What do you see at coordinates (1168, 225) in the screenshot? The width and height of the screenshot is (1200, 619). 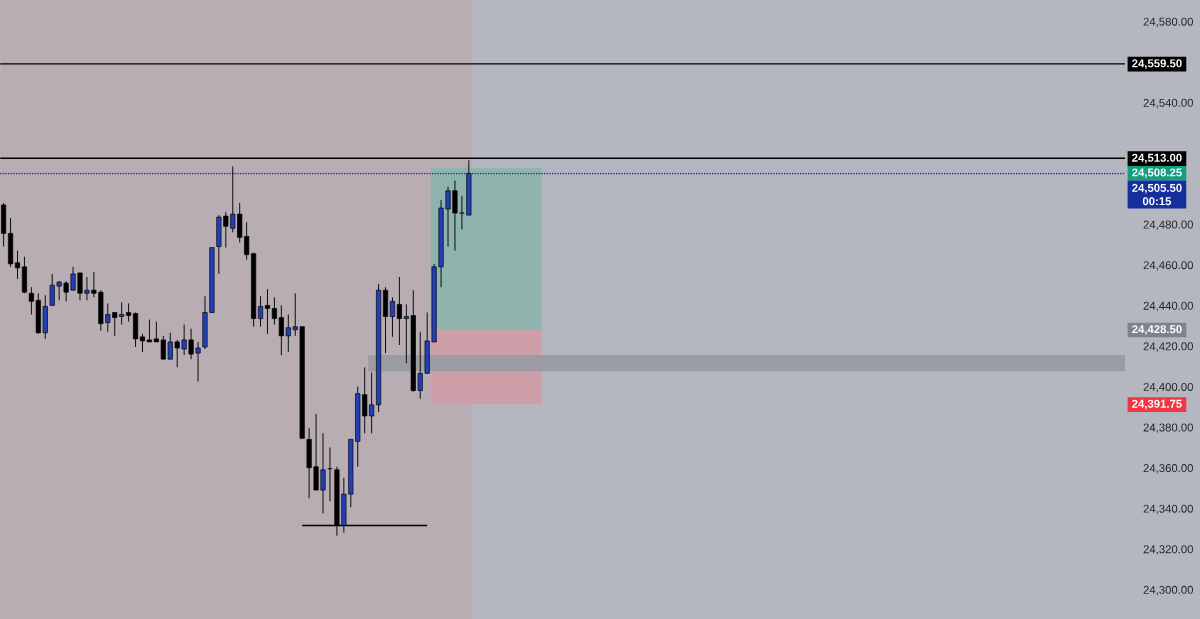 I see `y-tick-label: 24,480.00` at bounding box center [1168, 225].